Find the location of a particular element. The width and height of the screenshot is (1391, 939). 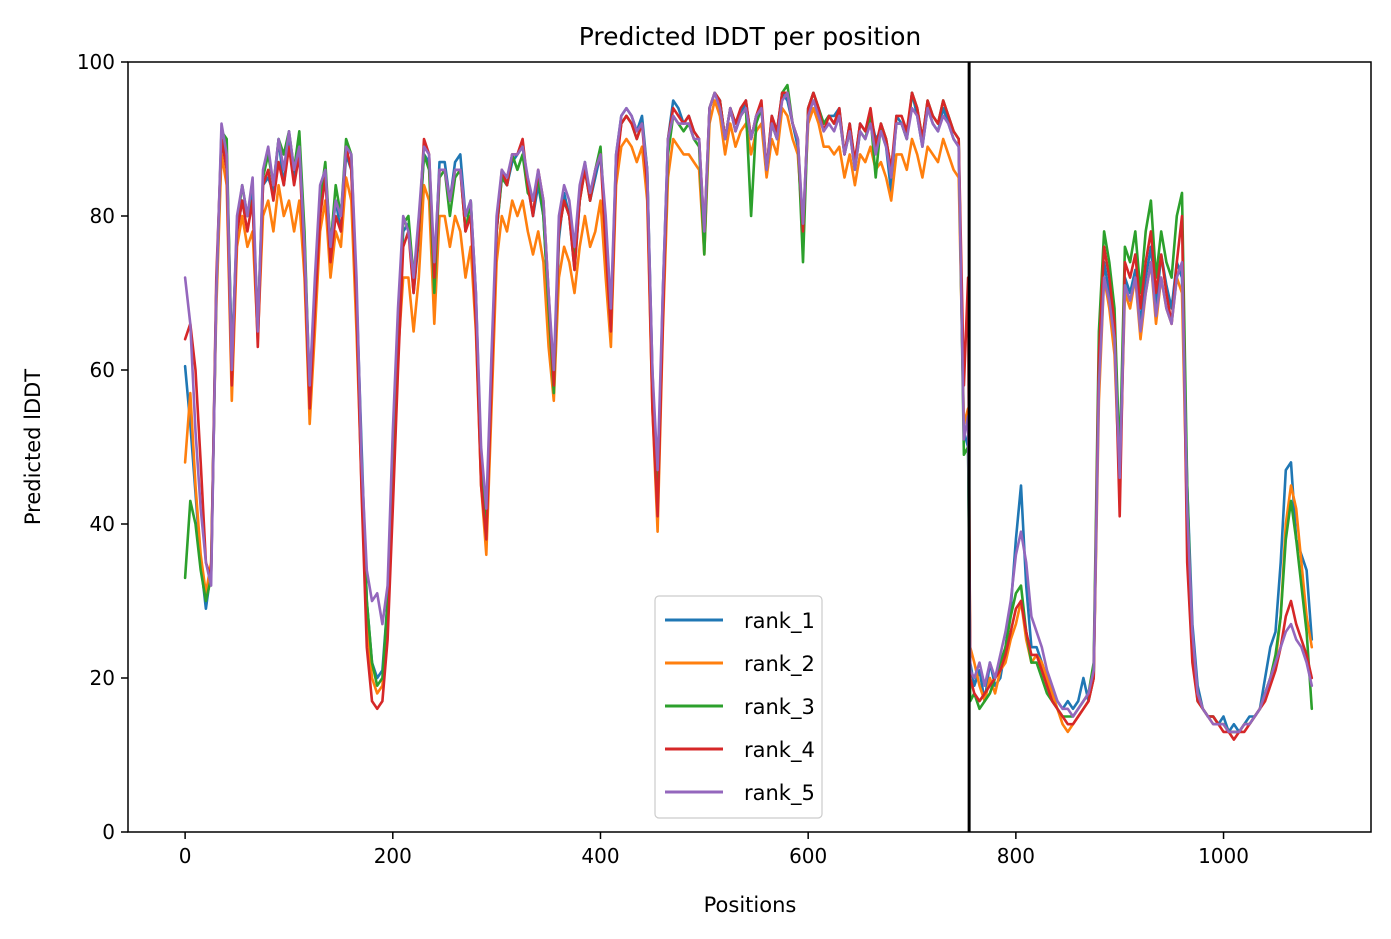

y-axis-label: Predicted lDDT is located at coordinates (33, 447).